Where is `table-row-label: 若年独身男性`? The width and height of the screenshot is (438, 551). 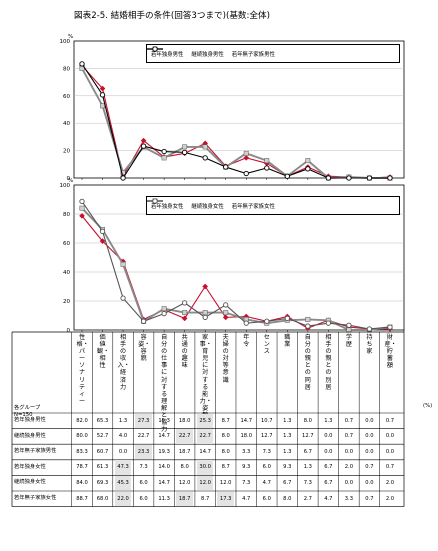
table-row-label: 若年独身男性 is located at coordinates (30, 420).